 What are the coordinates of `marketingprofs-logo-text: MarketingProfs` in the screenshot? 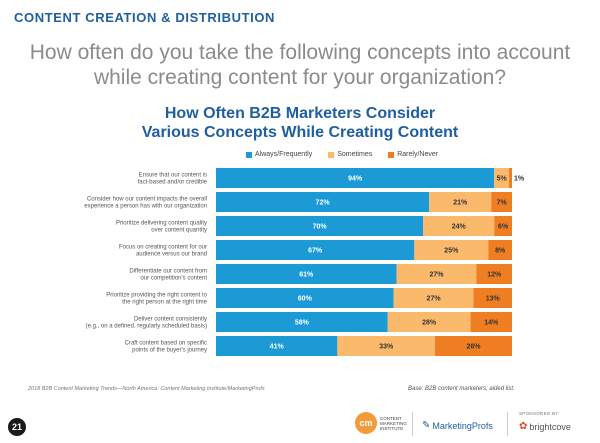 It's located at (462, 425).